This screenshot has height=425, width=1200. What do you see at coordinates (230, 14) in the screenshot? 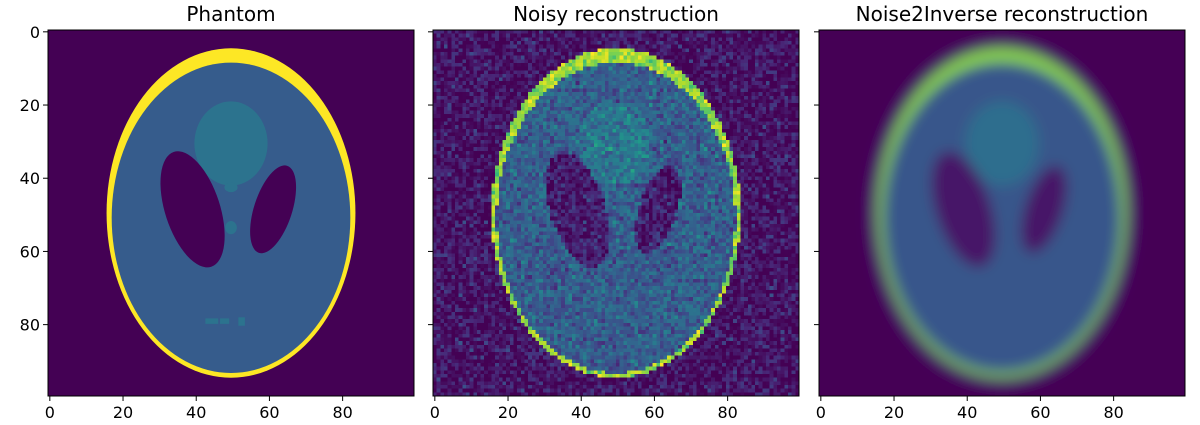
I see `panel-title: Phantom` at bounding box center [230, 14].